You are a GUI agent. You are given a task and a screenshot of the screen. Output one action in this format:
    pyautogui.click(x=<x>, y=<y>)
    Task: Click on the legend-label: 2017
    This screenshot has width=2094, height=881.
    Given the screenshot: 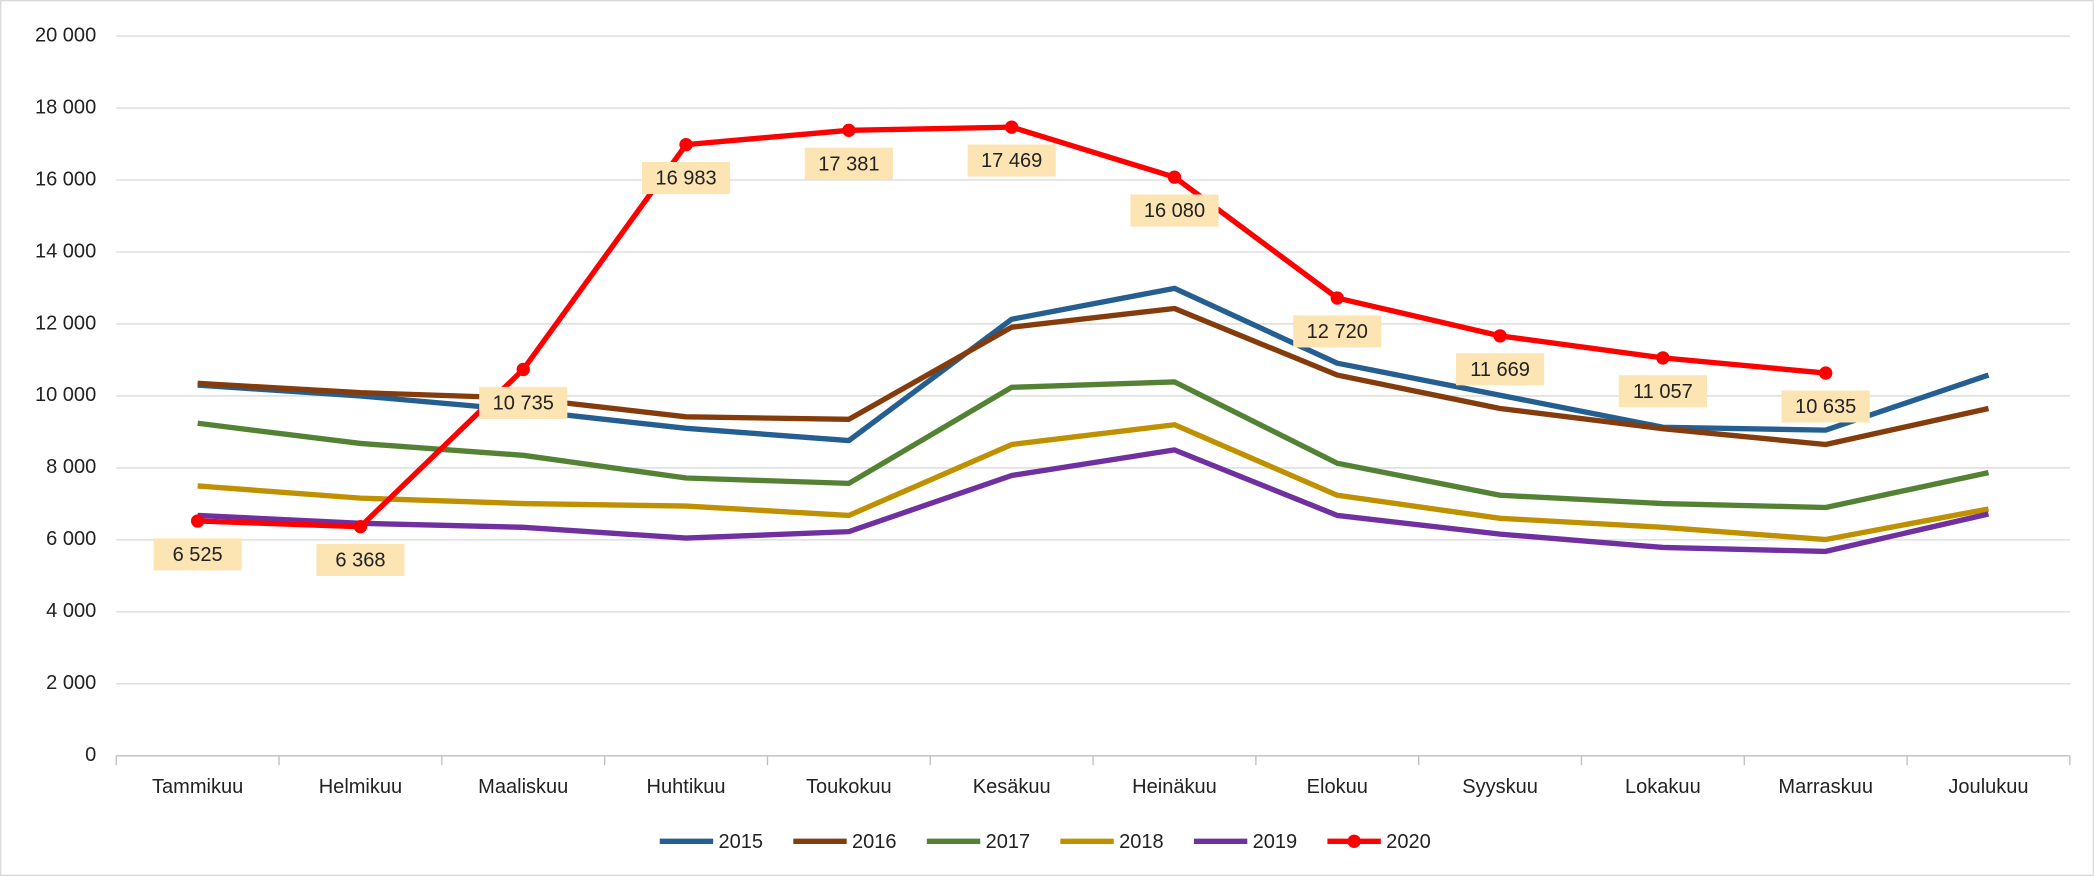 What is the action you would take?
    pyautogui.click(x=1008, y=842)
    